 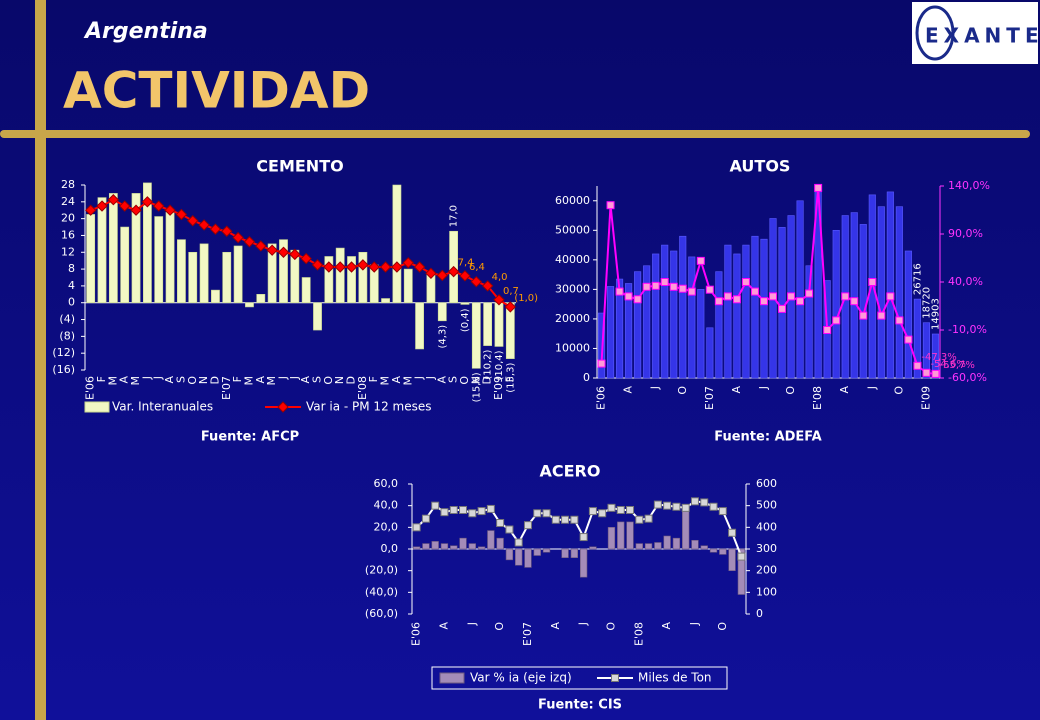 I want to click on x-tick-label: E'08, so click(x=817, y=398).